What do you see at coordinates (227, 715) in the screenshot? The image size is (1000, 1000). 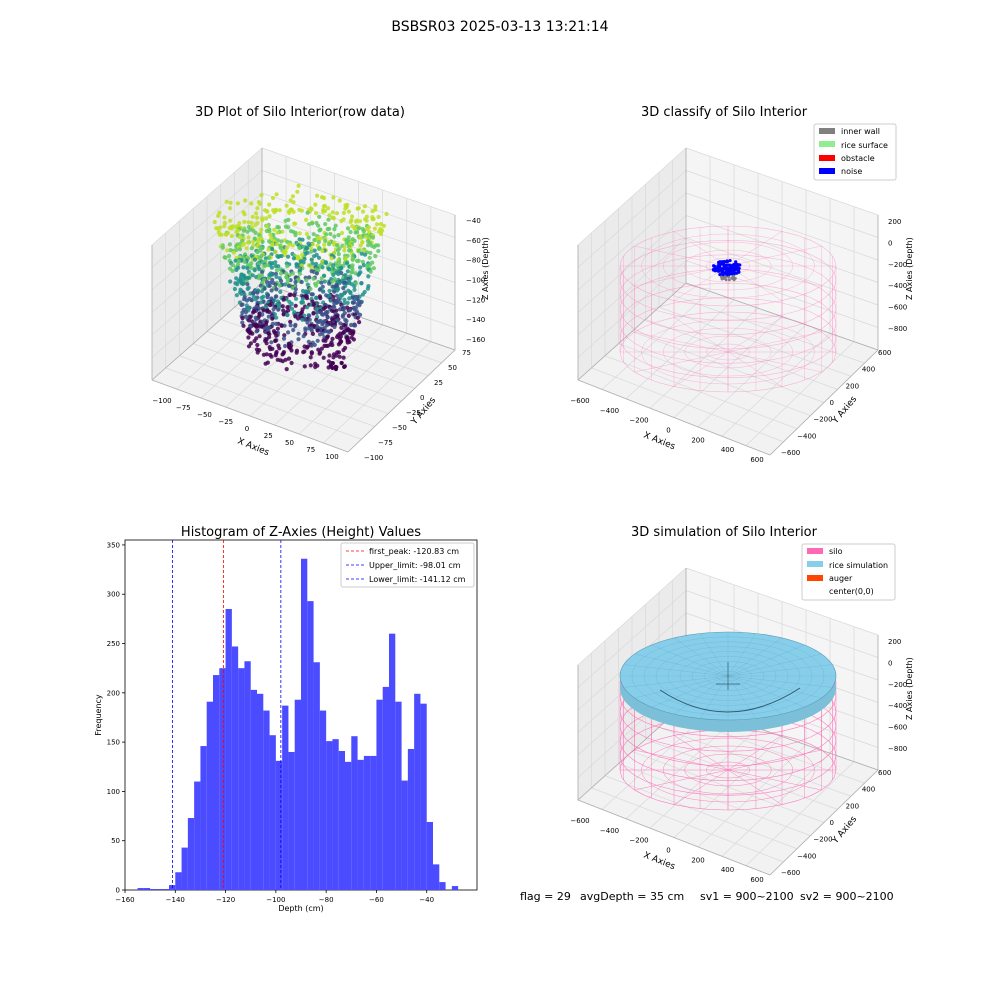 I see `histogram-reference-lines` at bounding box center [227, 715].